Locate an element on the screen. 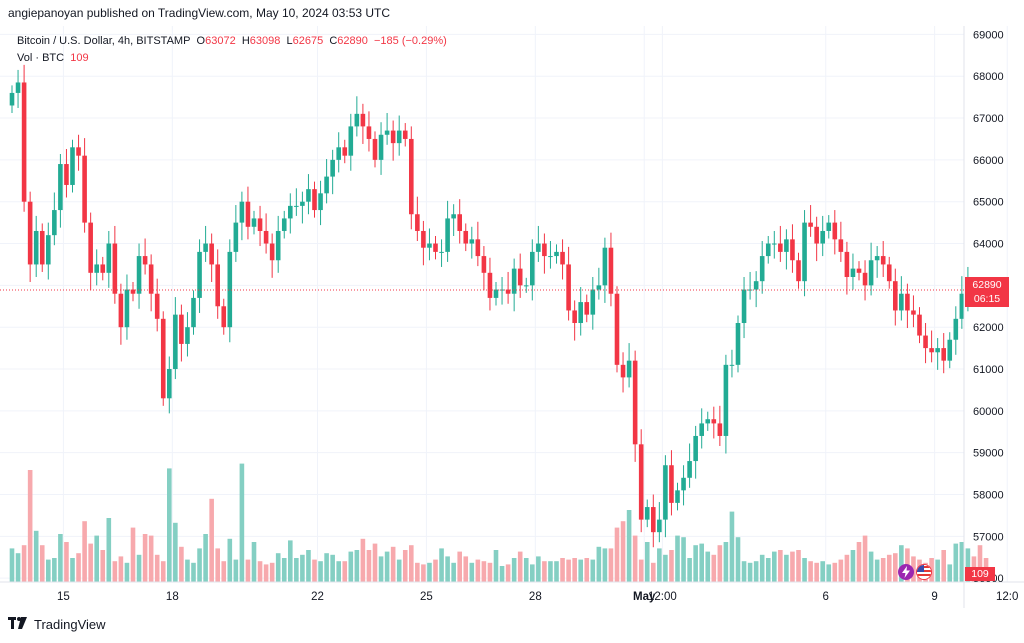  price-tick-label: 68000 is located at coordinates (988, 77).